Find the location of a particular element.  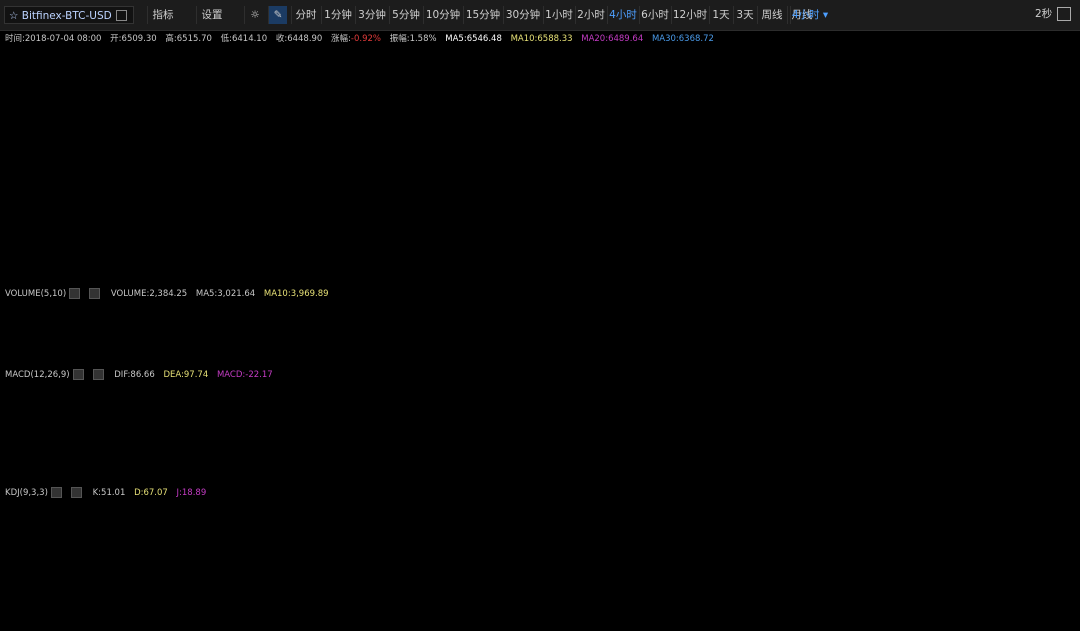

detail-icon is located at coordinates (121, 15).